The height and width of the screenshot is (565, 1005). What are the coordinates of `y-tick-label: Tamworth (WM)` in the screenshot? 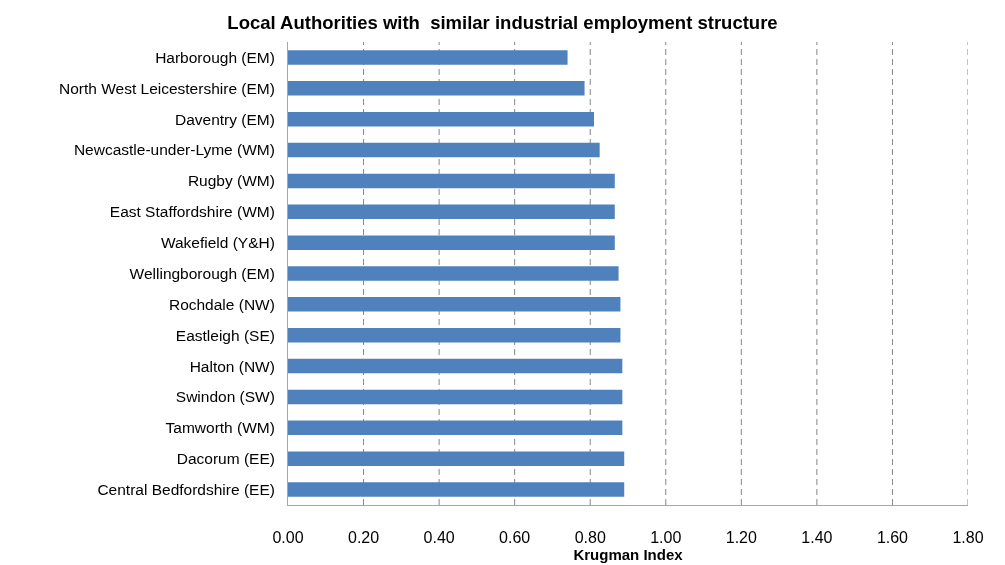 It's located at (220, 428).